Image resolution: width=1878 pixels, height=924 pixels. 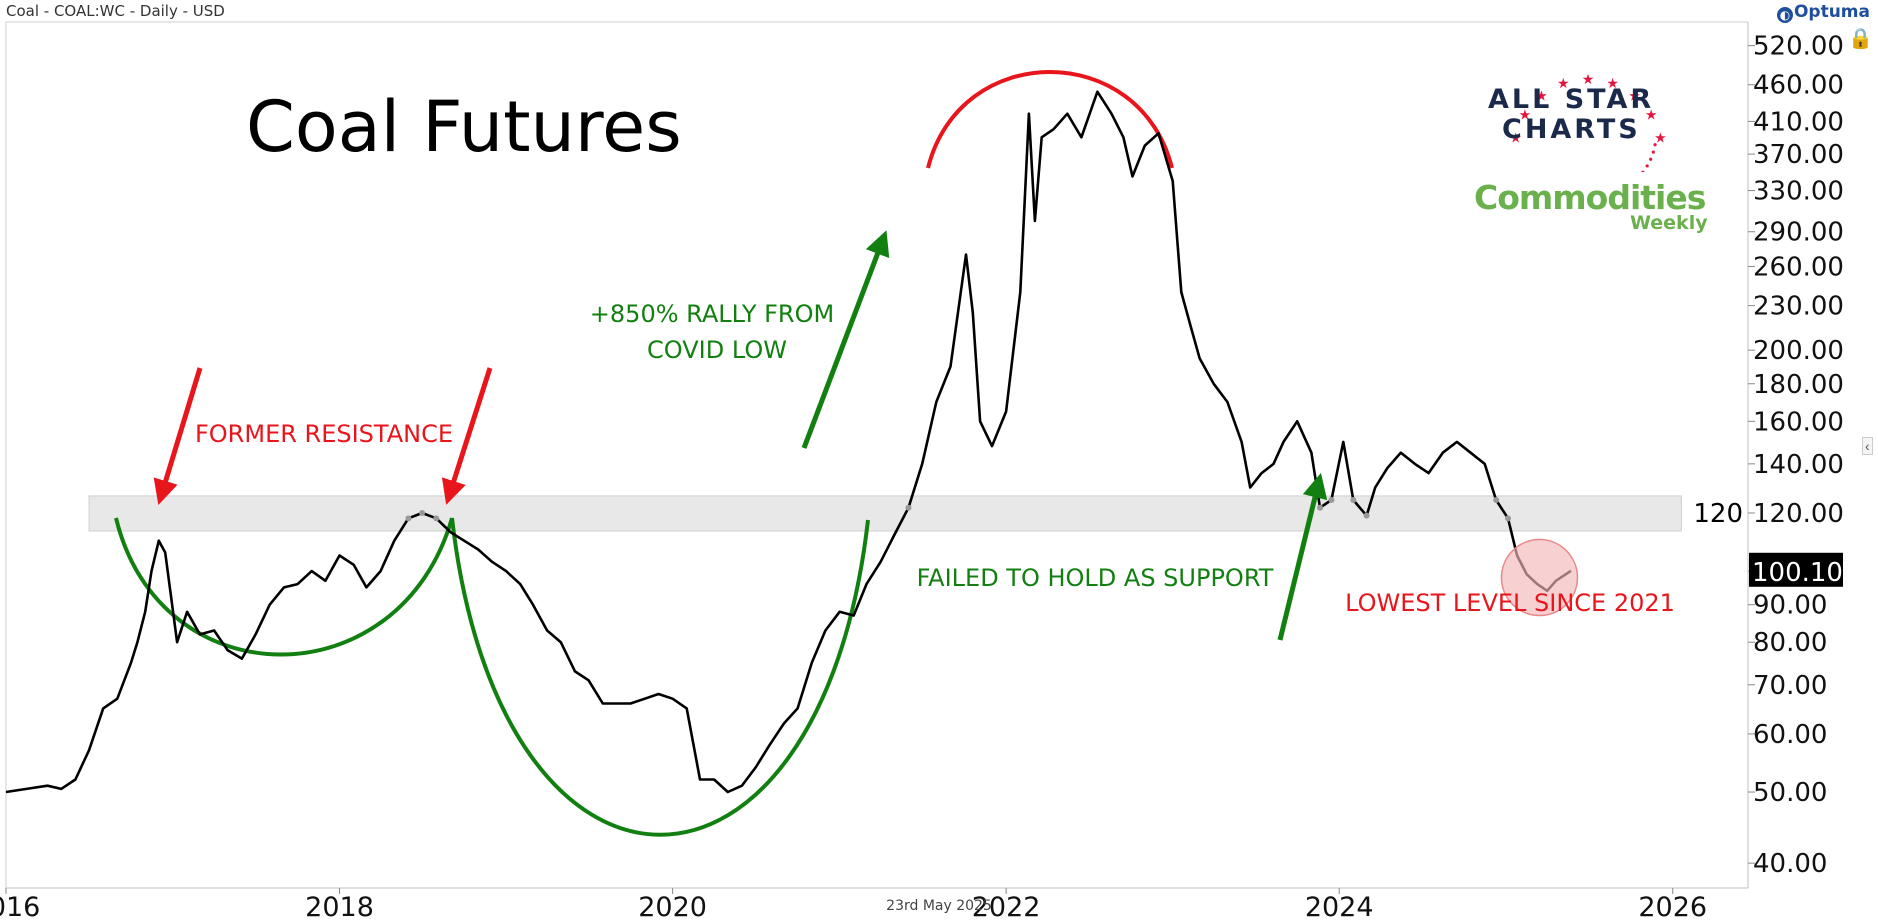 I want to click on brand-line-2: CHARTS, so click(x=1571, y=129).